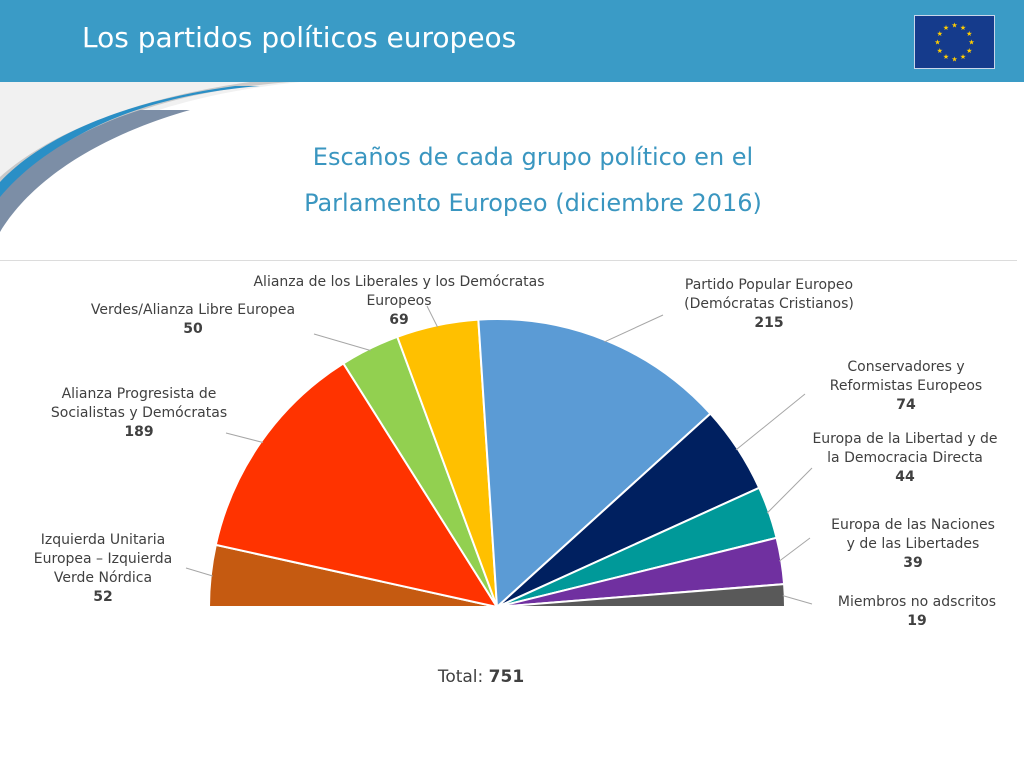 The height and width of the screenshot is (768, 1024). I want to click on slice-value: 69, so click(399, 320).